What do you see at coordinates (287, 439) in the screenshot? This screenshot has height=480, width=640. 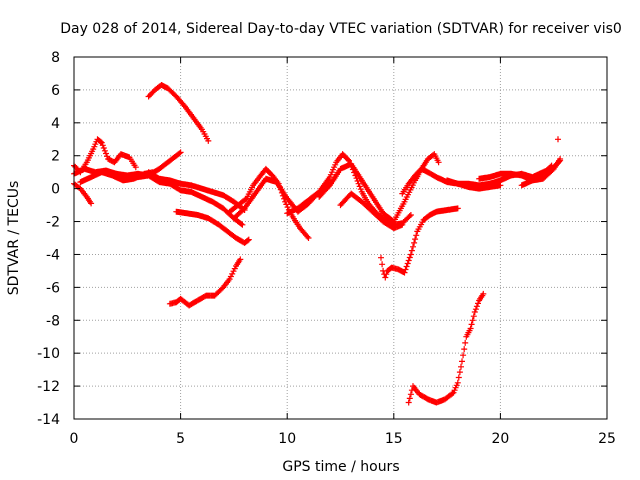 I see `x-tick-label: 10` at bounding box center [287, 439].